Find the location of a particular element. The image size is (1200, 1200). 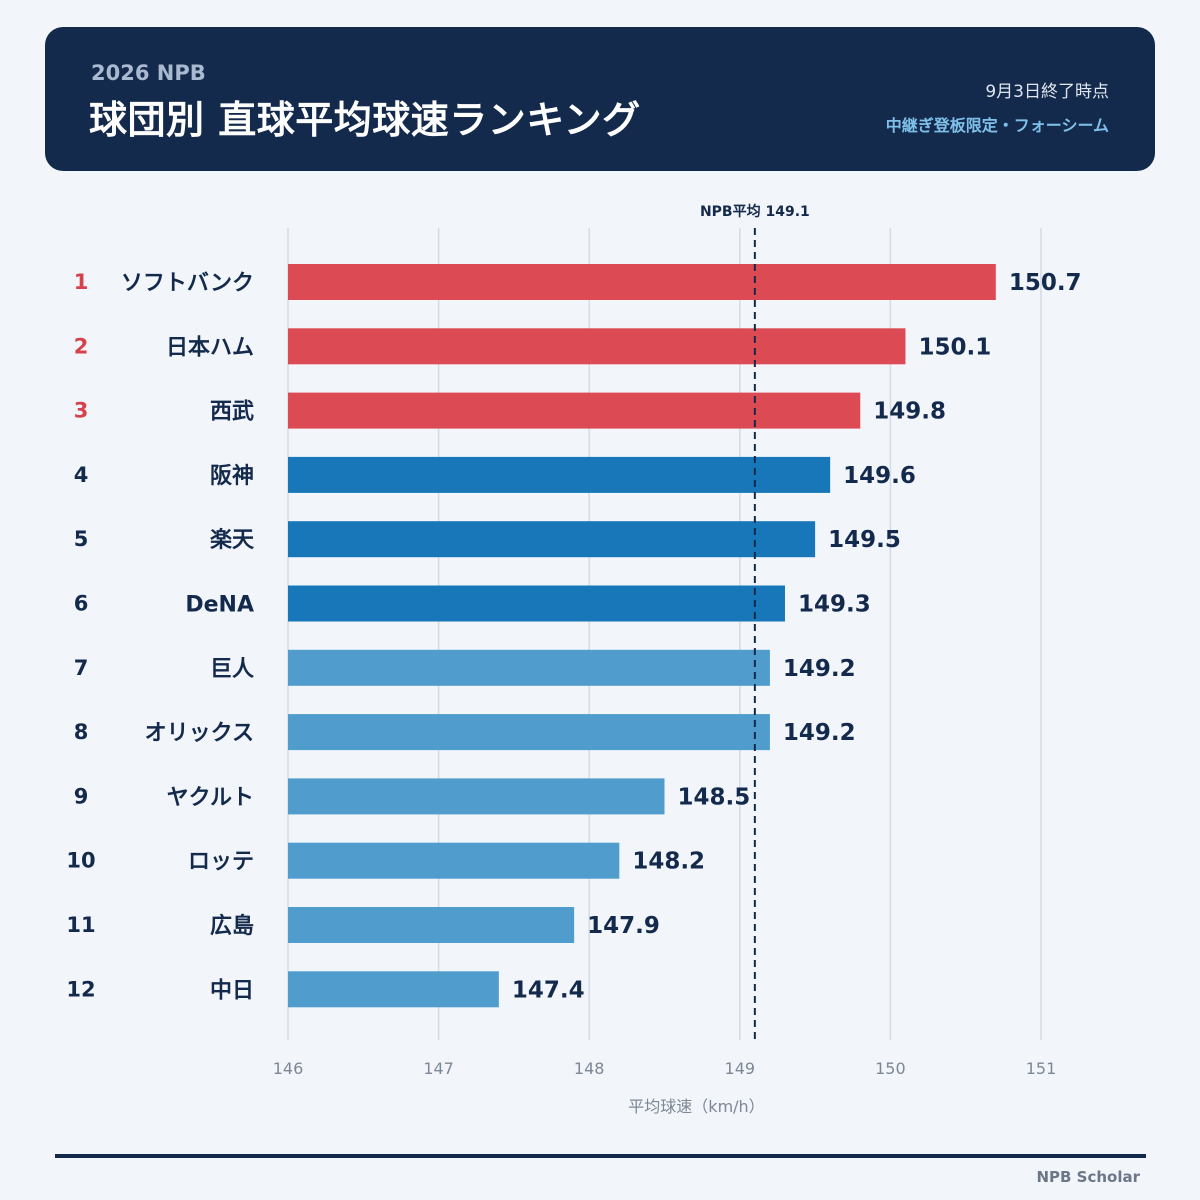

rank-label: 1 is located at coordinates (81, 282).